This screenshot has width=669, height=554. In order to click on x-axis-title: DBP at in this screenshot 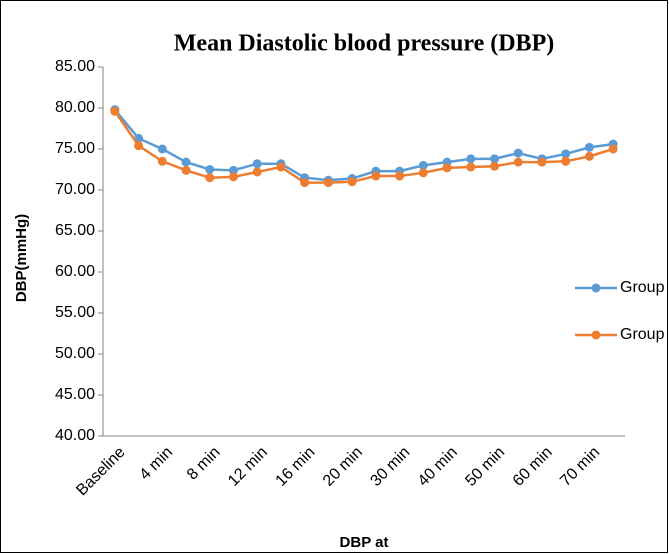, I will do `click(364, 542)`.